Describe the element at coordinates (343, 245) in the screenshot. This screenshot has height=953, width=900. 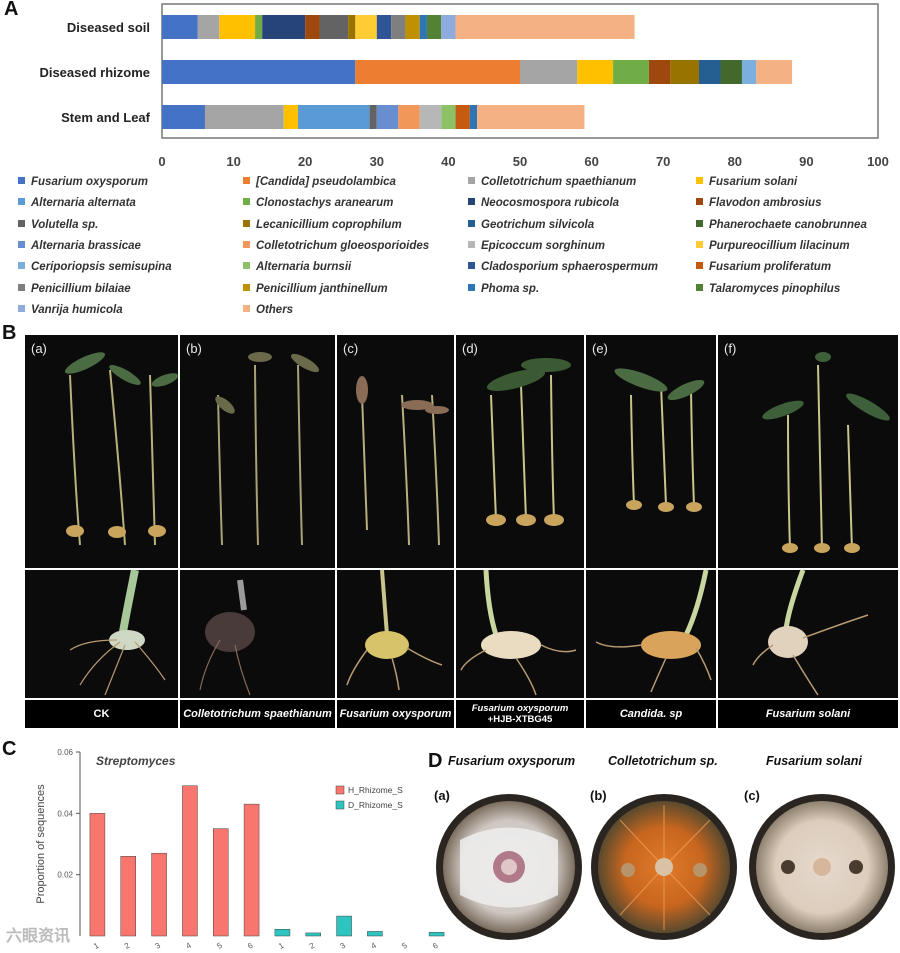
I see `legend-label: Colletotrichum gloeosporioides` at that location.